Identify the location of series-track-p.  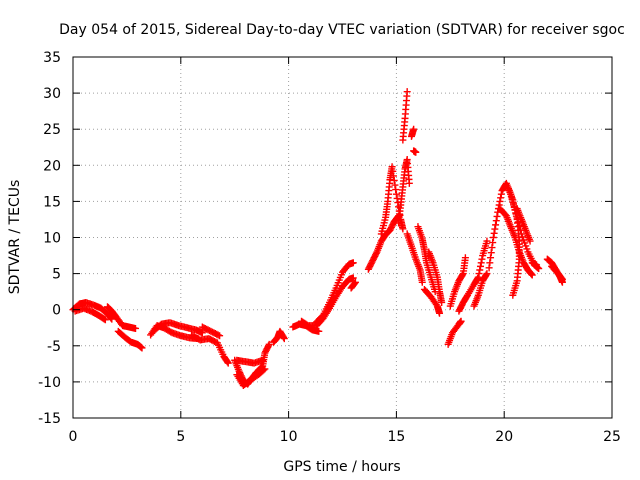
(353, 285).